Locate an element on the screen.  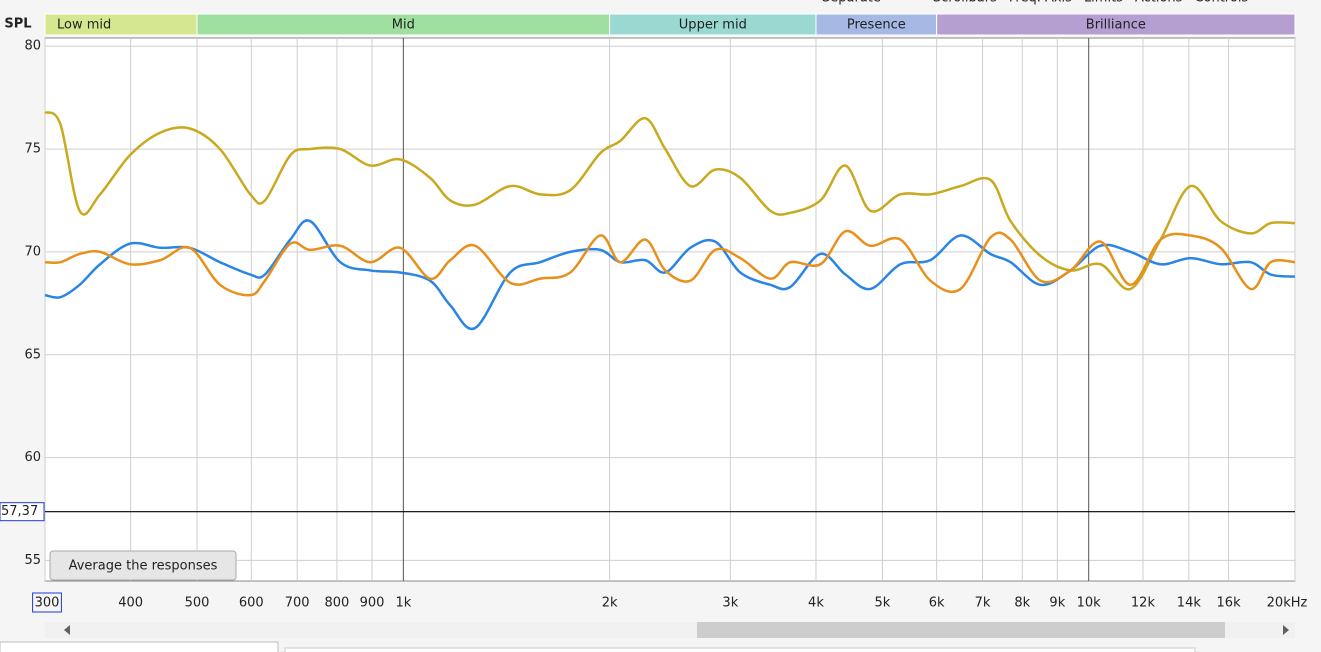
scroll-right is located at coordinates (1286, 630).